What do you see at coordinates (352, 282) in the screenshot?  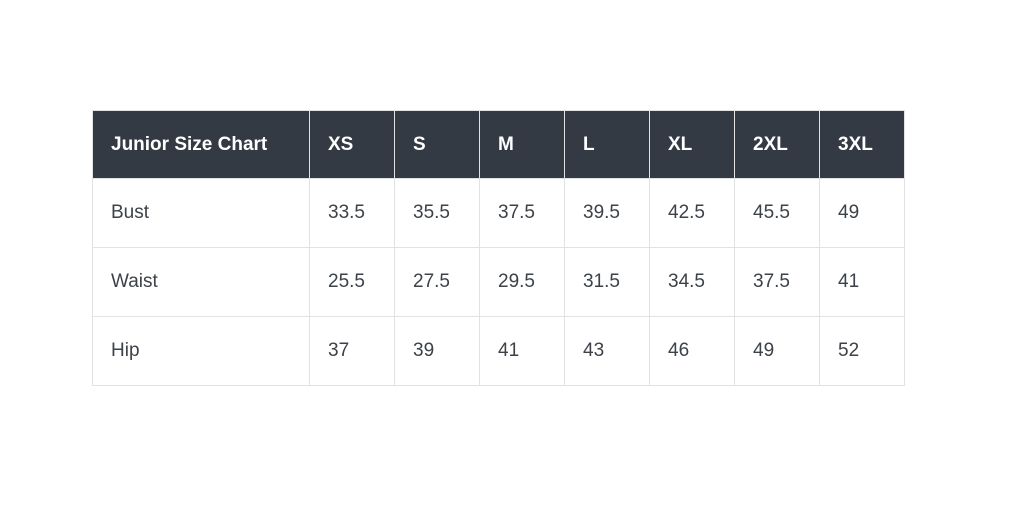 I see `table-cell: 25.5` at bounding box center [352, 282].